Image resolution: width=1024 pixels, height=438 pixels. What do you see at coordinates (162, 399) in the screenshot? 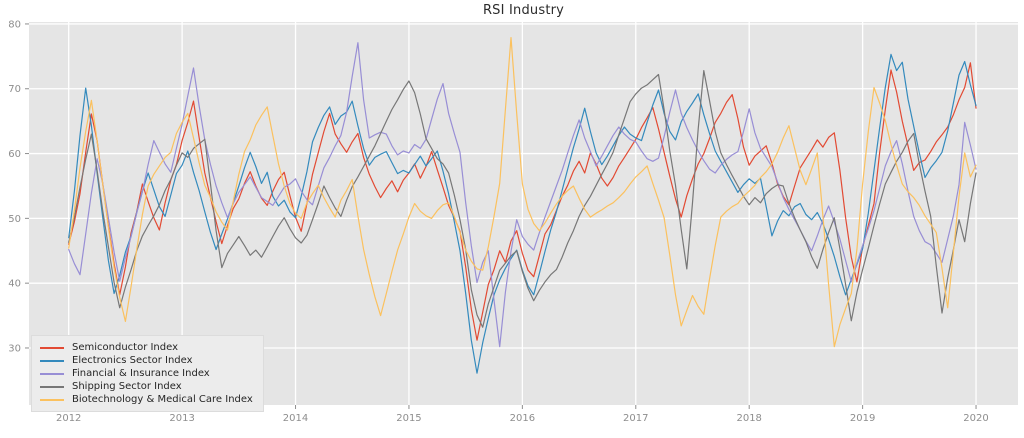
I see `legend-label: Biotechnology & Medical Care Index` at bounding box center [162, 399].